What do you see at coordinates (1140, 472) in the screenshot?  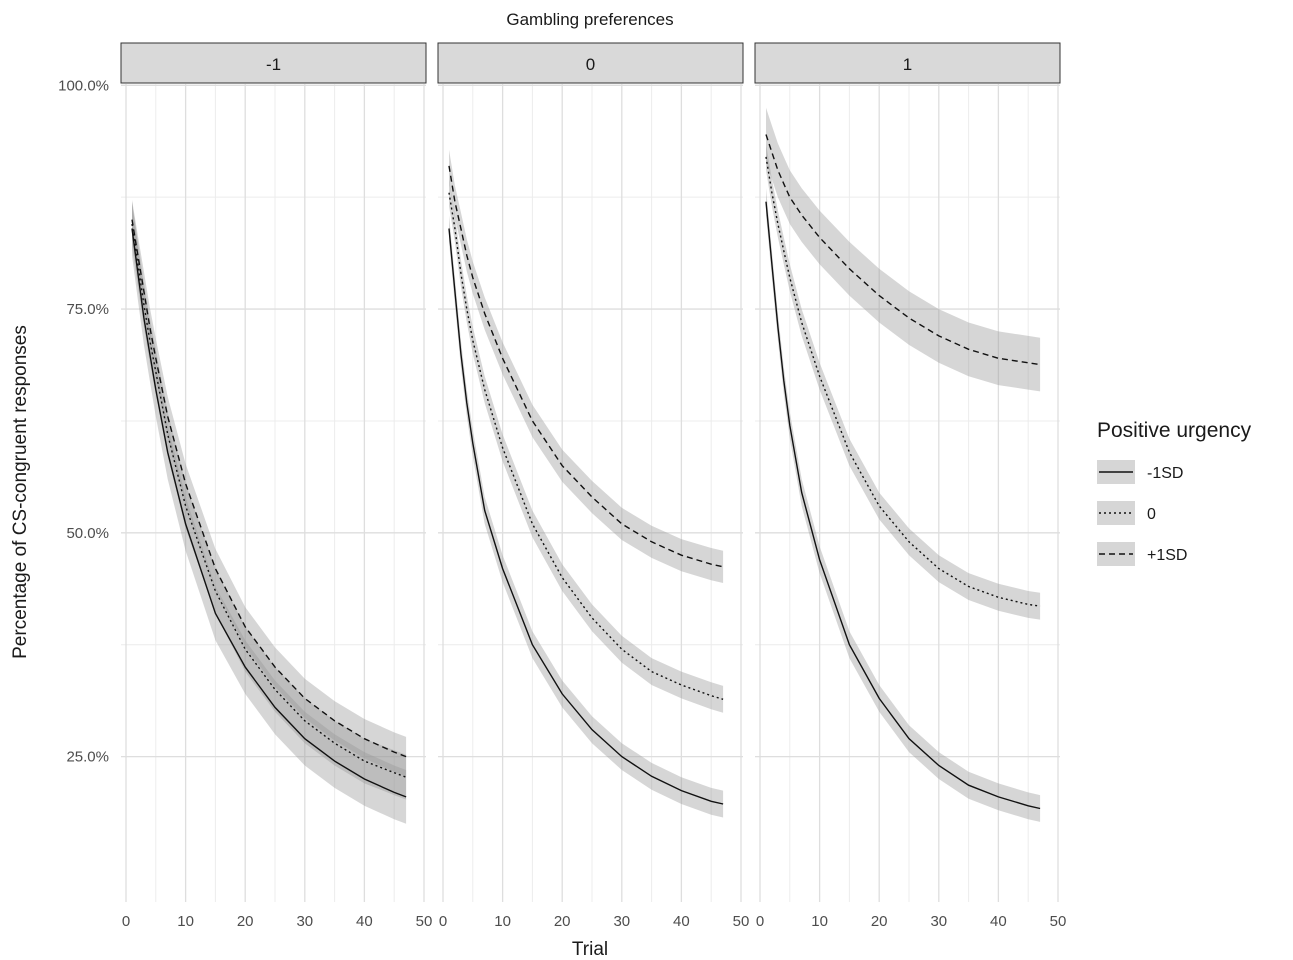 I see `legend-entry: -1SD` at bounding box center [1140, 472].